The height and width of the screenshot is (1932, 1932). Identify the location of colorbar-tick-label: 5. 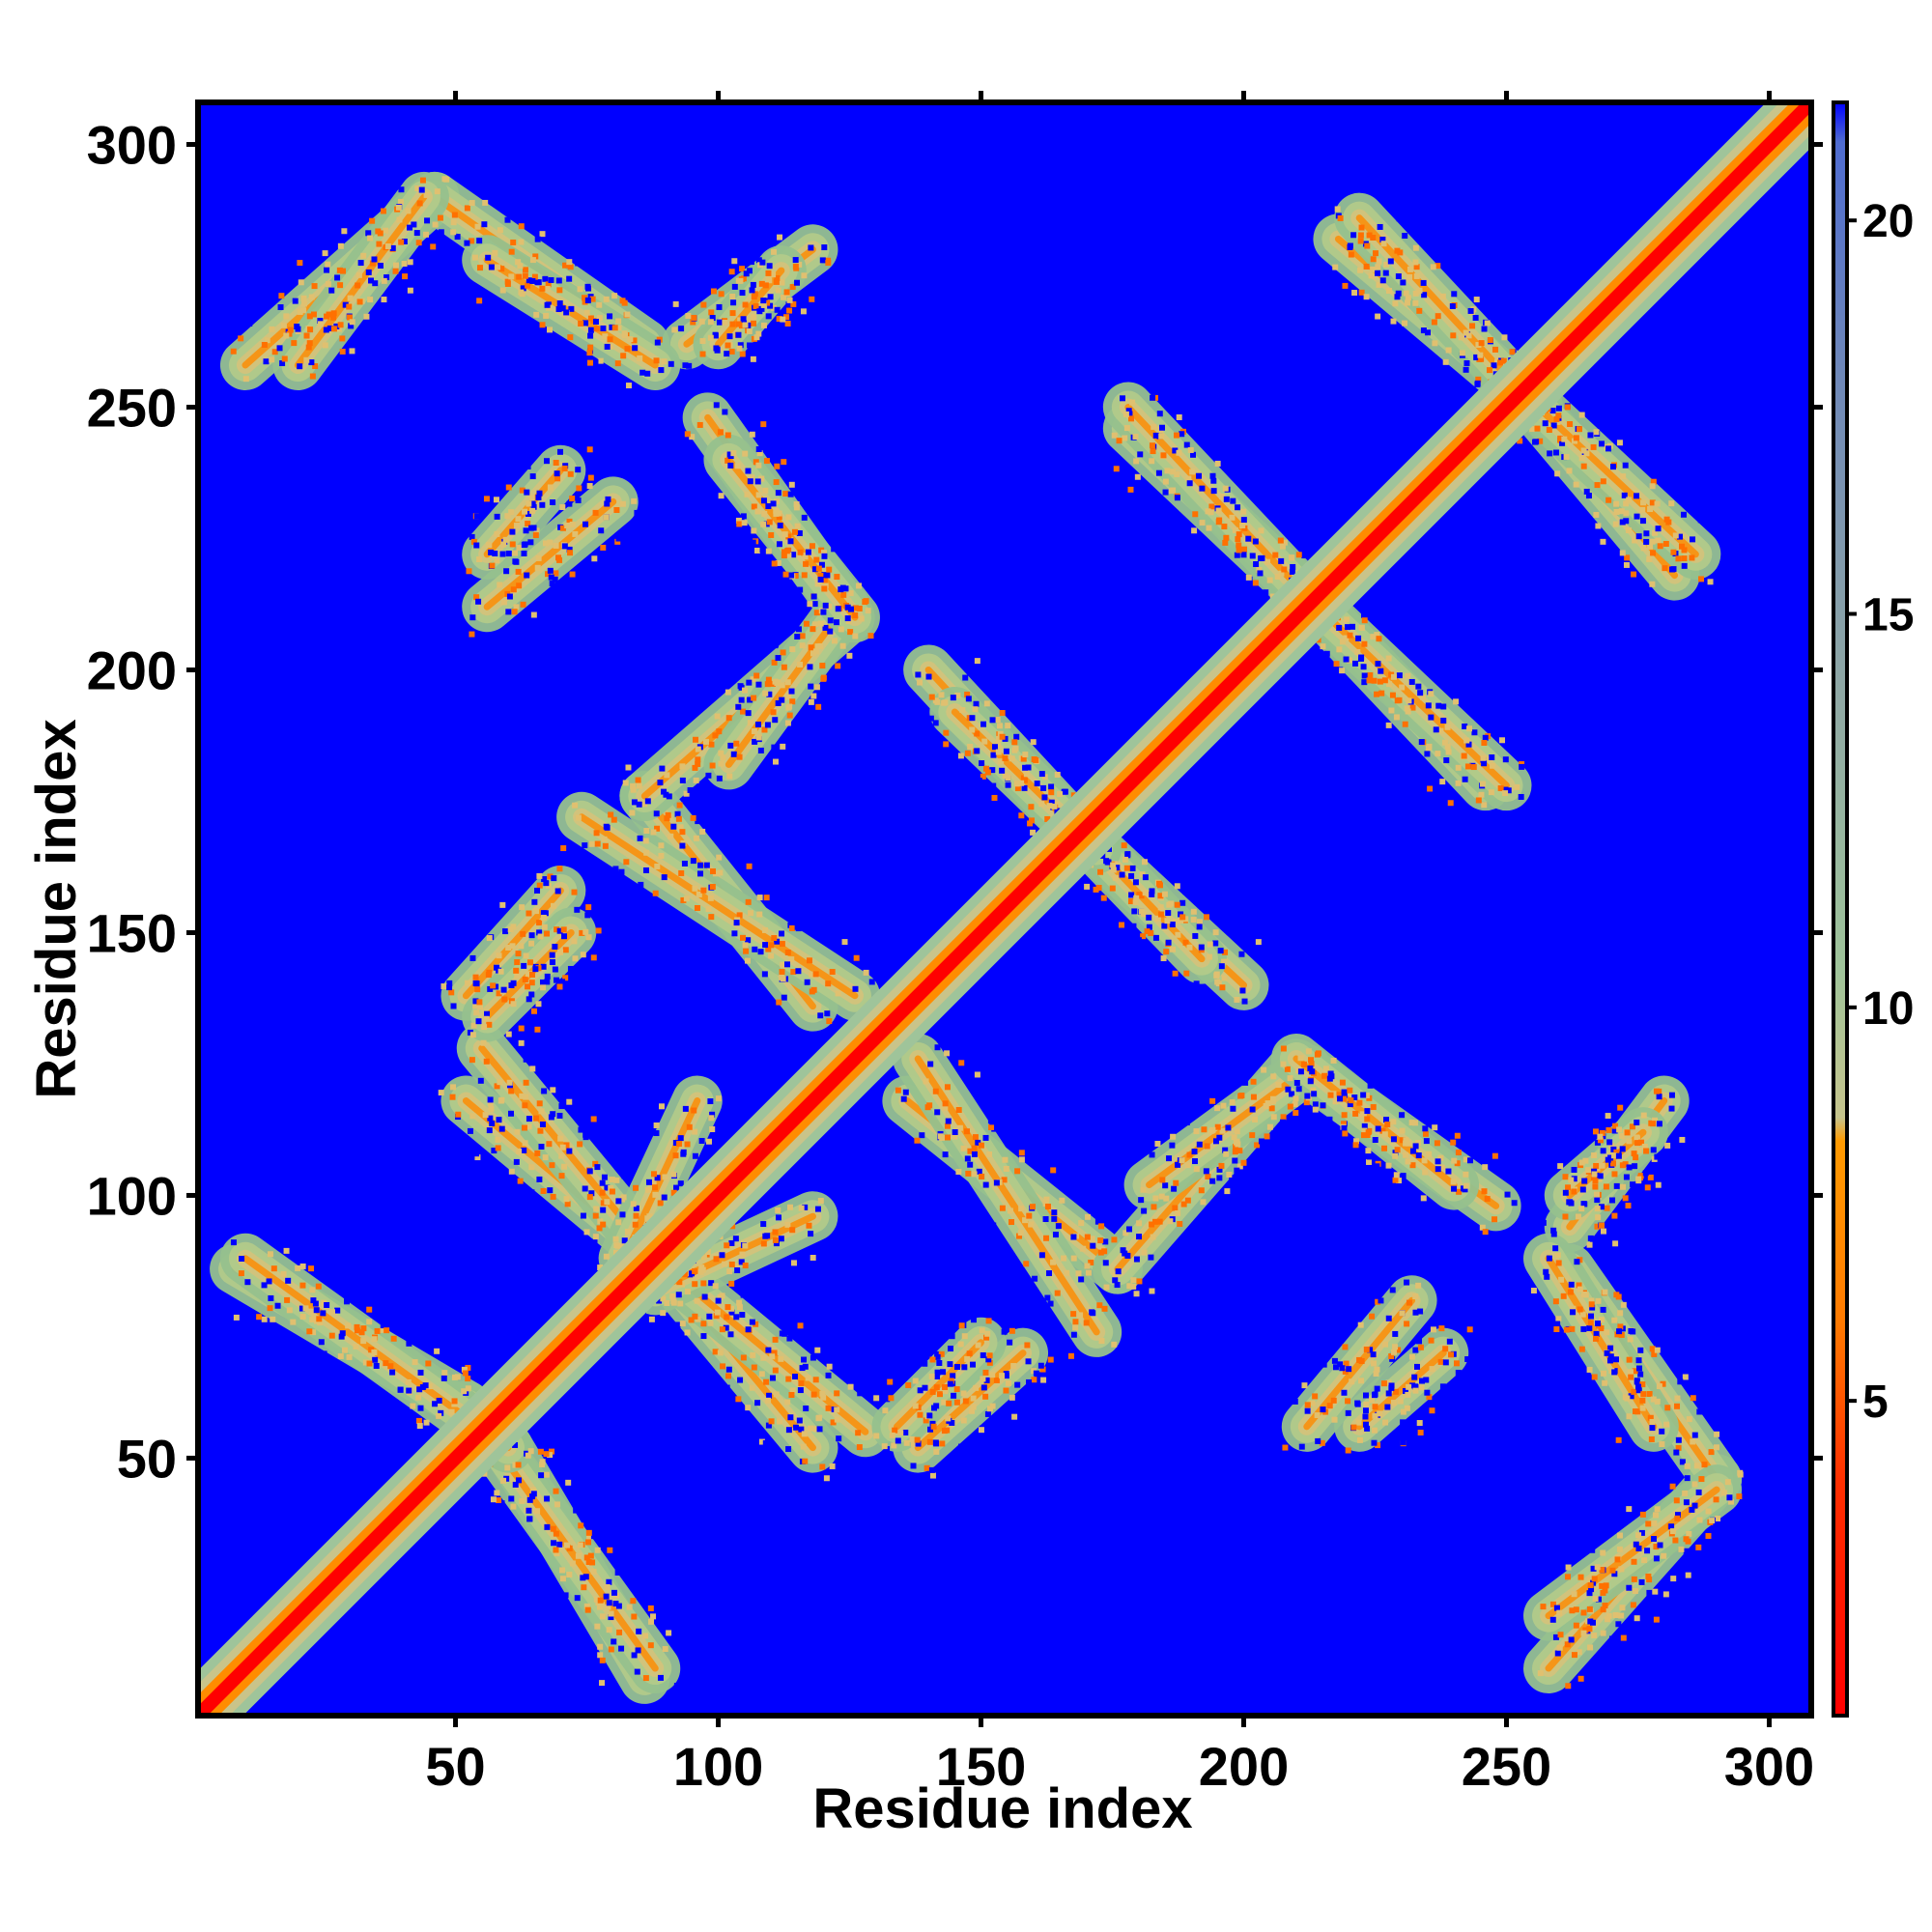
(1875, 1402).